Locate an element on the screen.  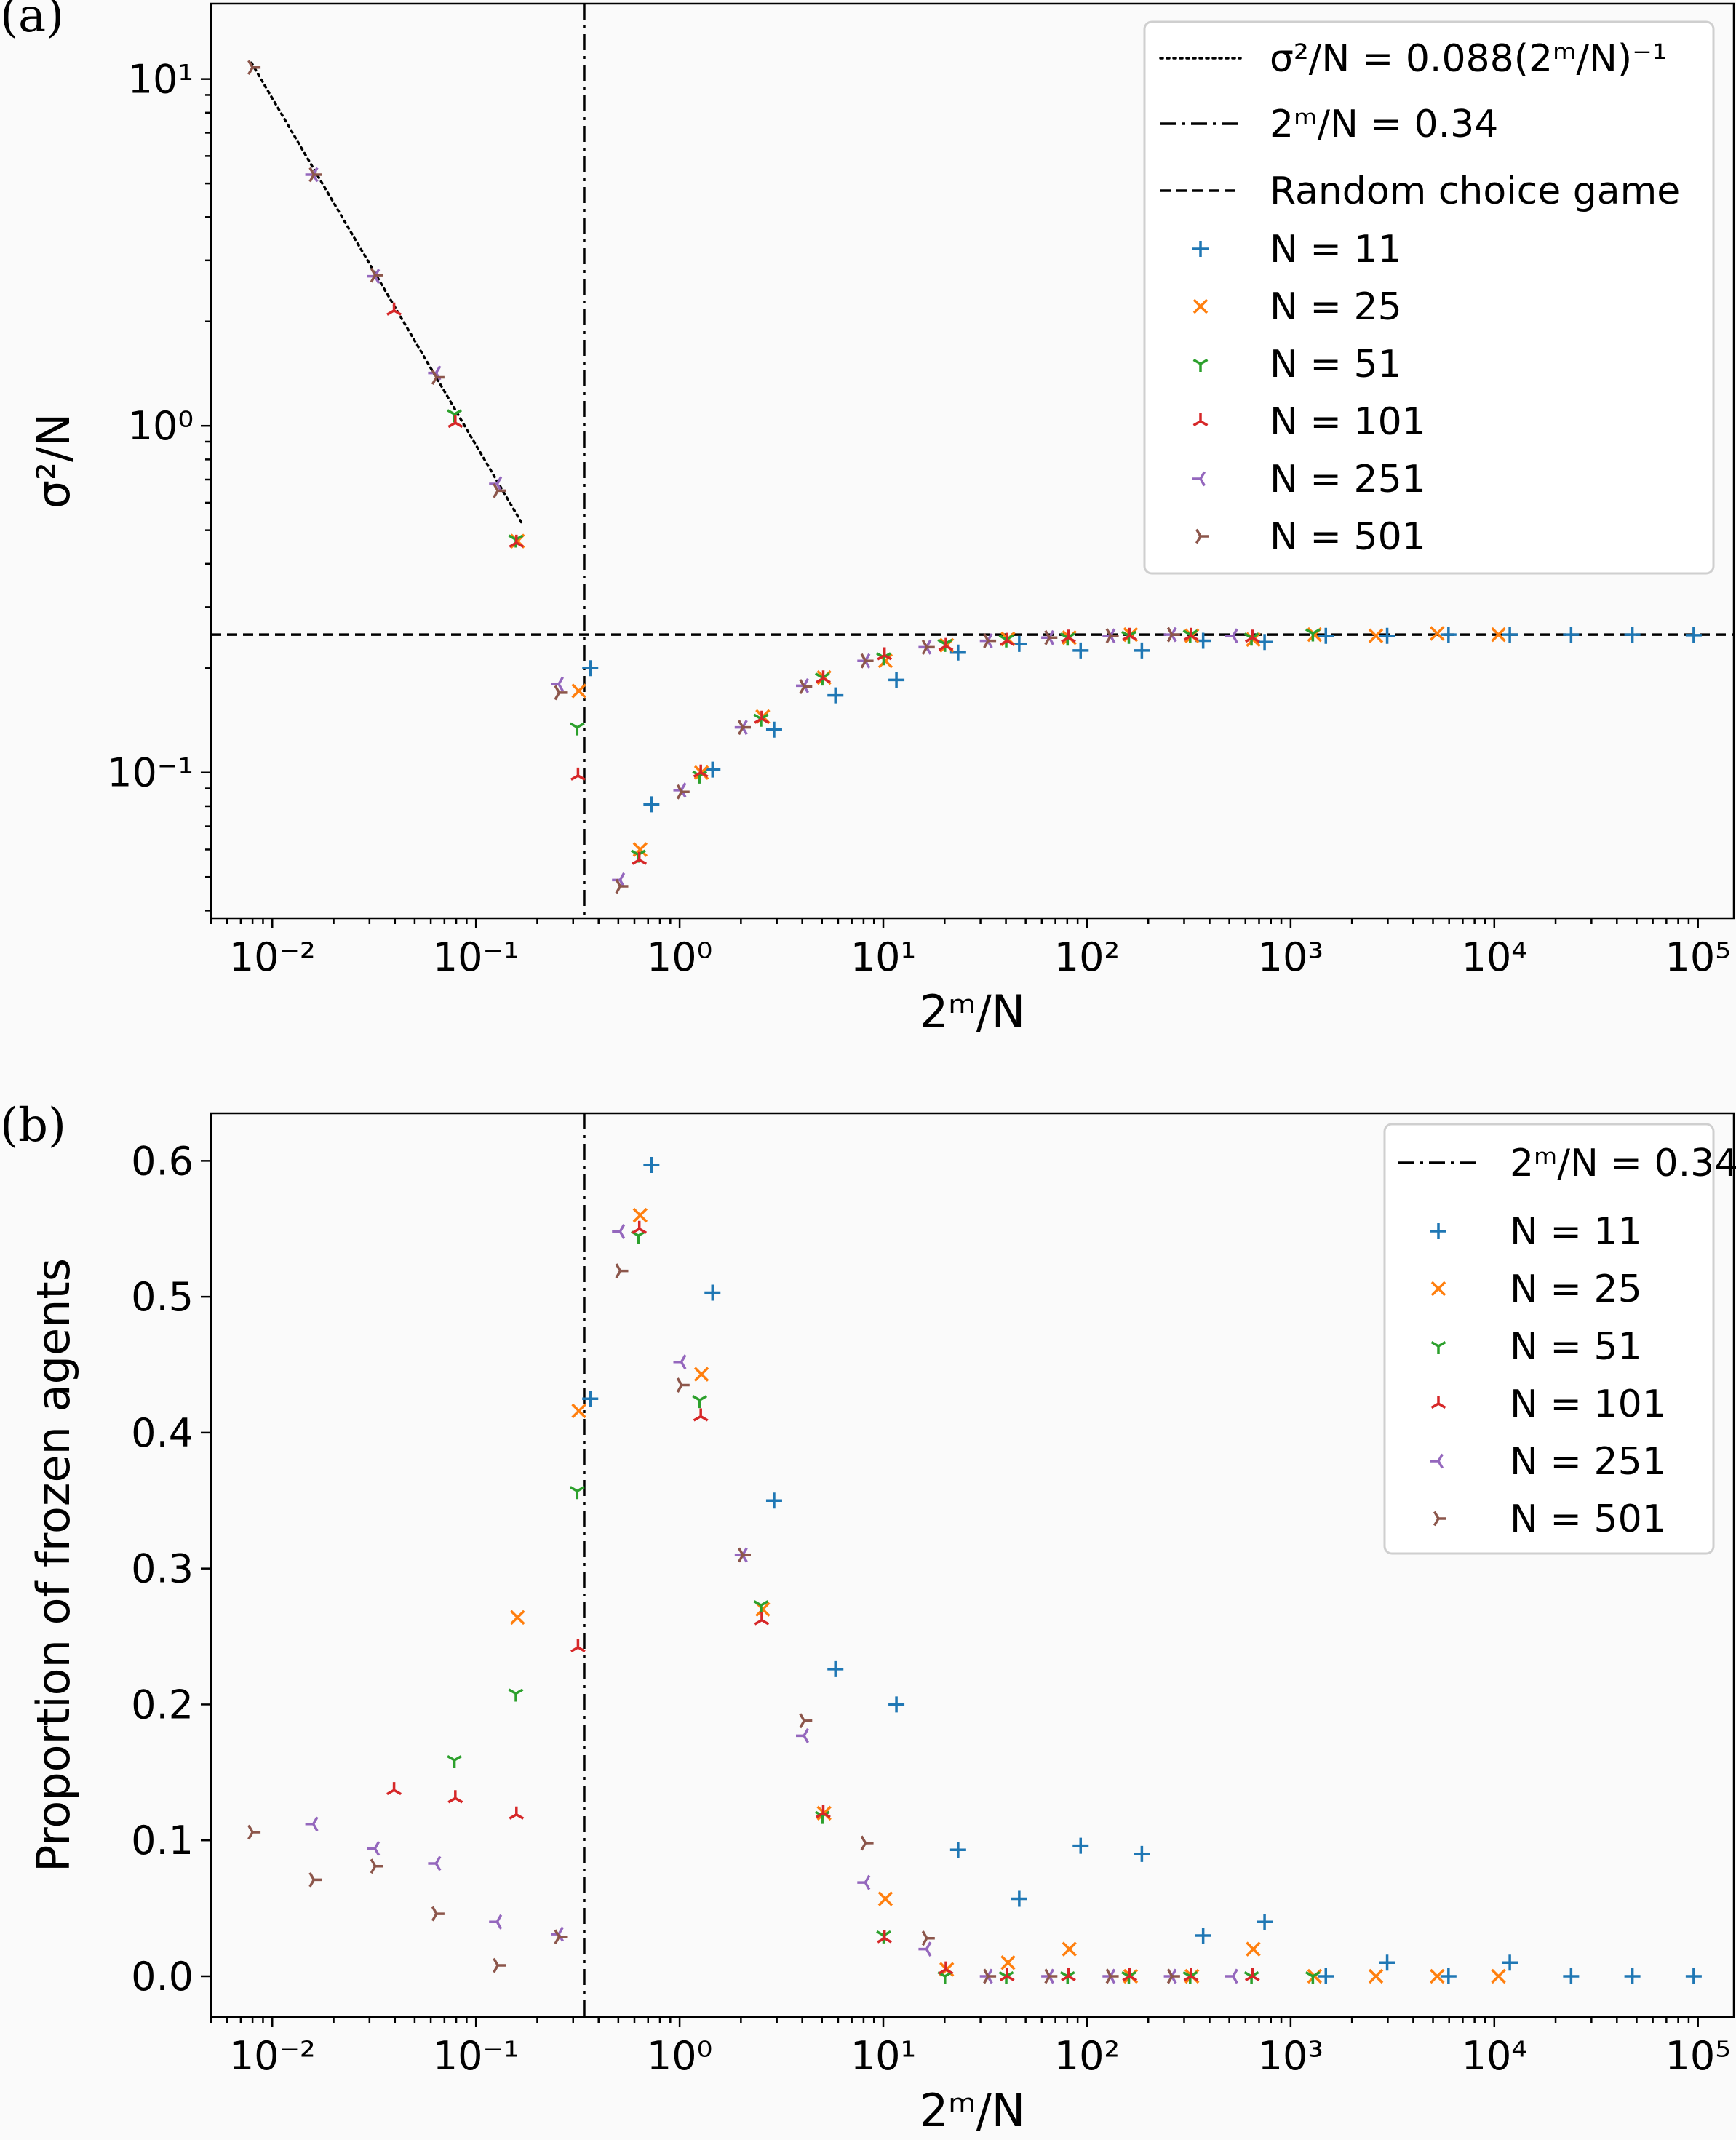
legend-label: N = 101 is located at coordinates (1348, 422).